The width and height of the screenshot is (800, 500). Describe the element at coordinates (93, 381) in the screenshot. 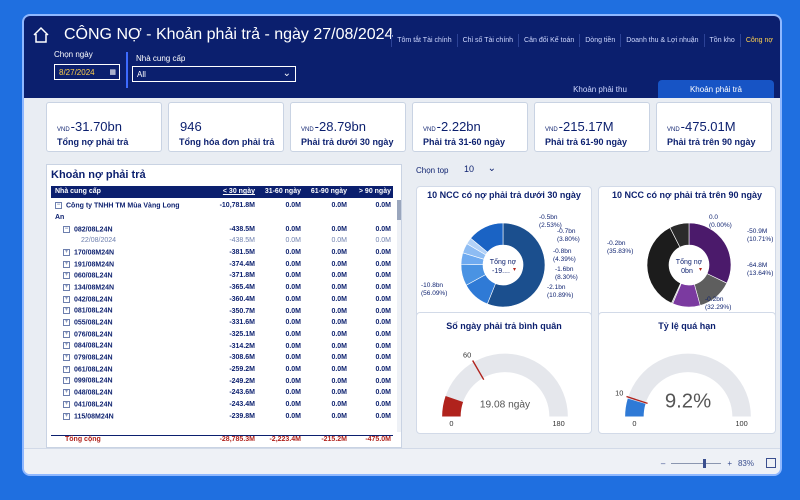

I see `row-name: 099/08L24N` at that location.